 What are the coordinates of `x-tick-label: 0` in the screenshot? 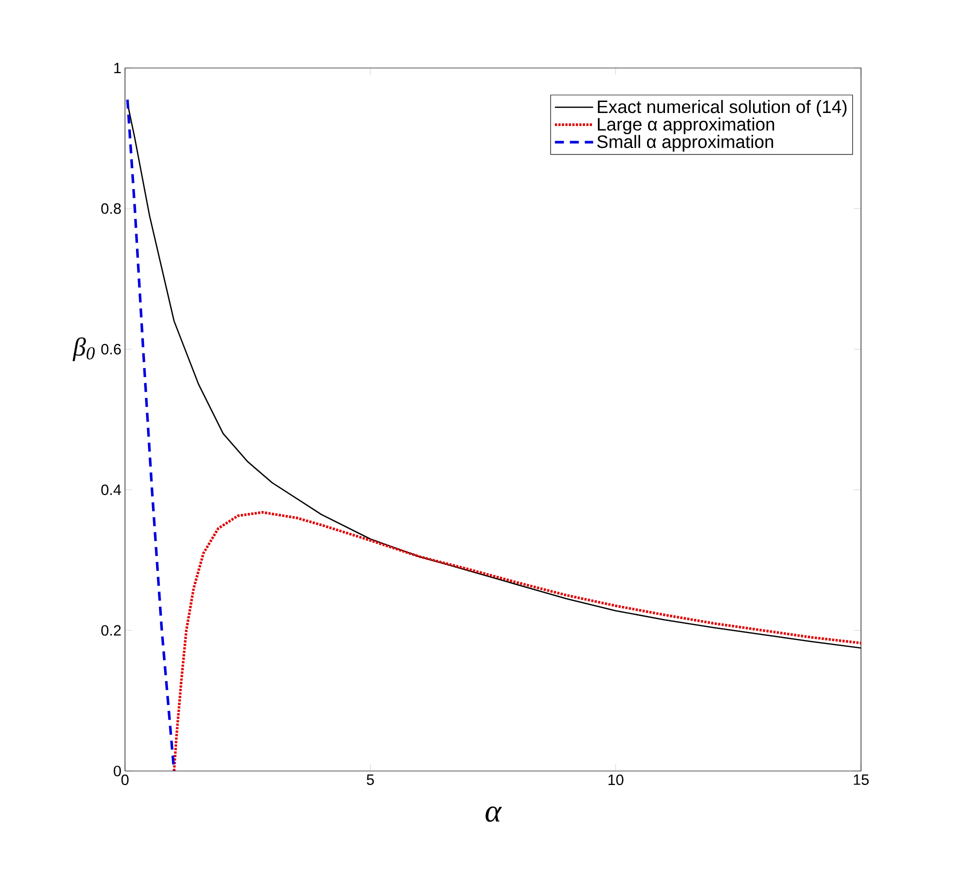 It's located at (125, 780).